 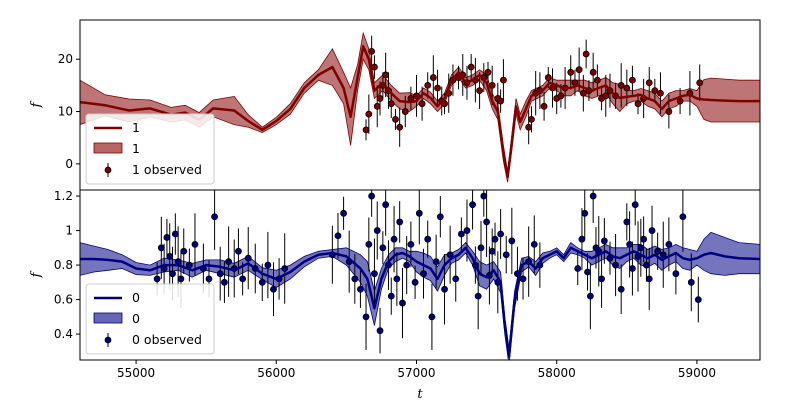 What do you see at coordinates (136, 318) in the screenshot?
I see `bottom-legend-band-label: 0` at bounding box center [136, 318].